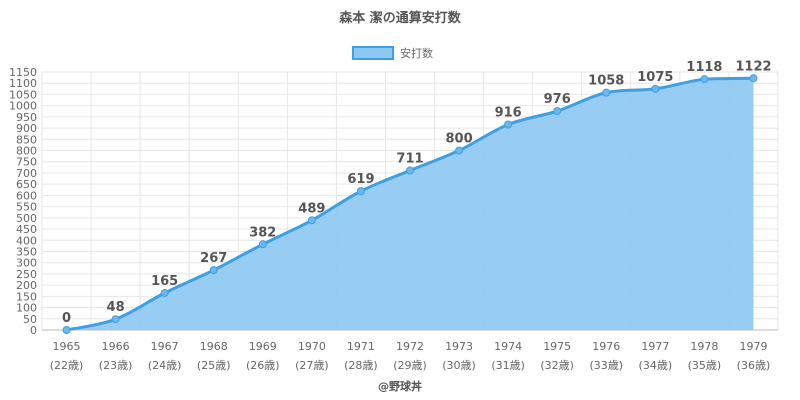  Describe the element at coordinates (312, 365) in the screenshot. I see `x-tick-sublabel: (27歳)` at that location.